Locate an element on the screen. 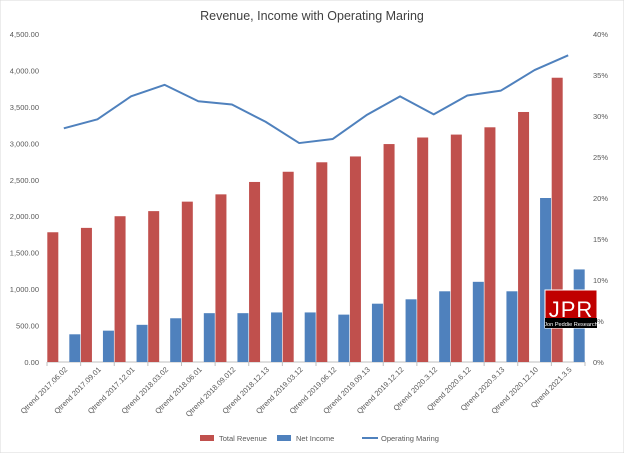  y-right-tick-label: 25% is located at coordinates (600, 157).